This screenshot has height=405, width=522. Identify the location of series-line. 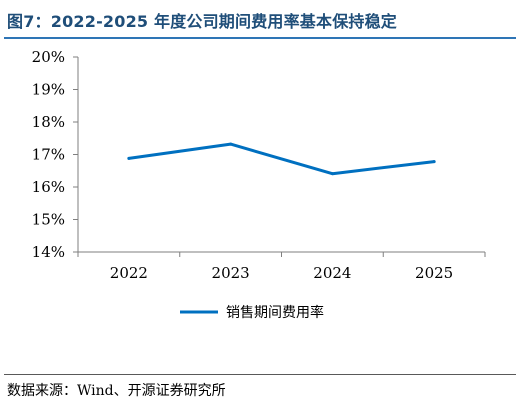
(281, 159).